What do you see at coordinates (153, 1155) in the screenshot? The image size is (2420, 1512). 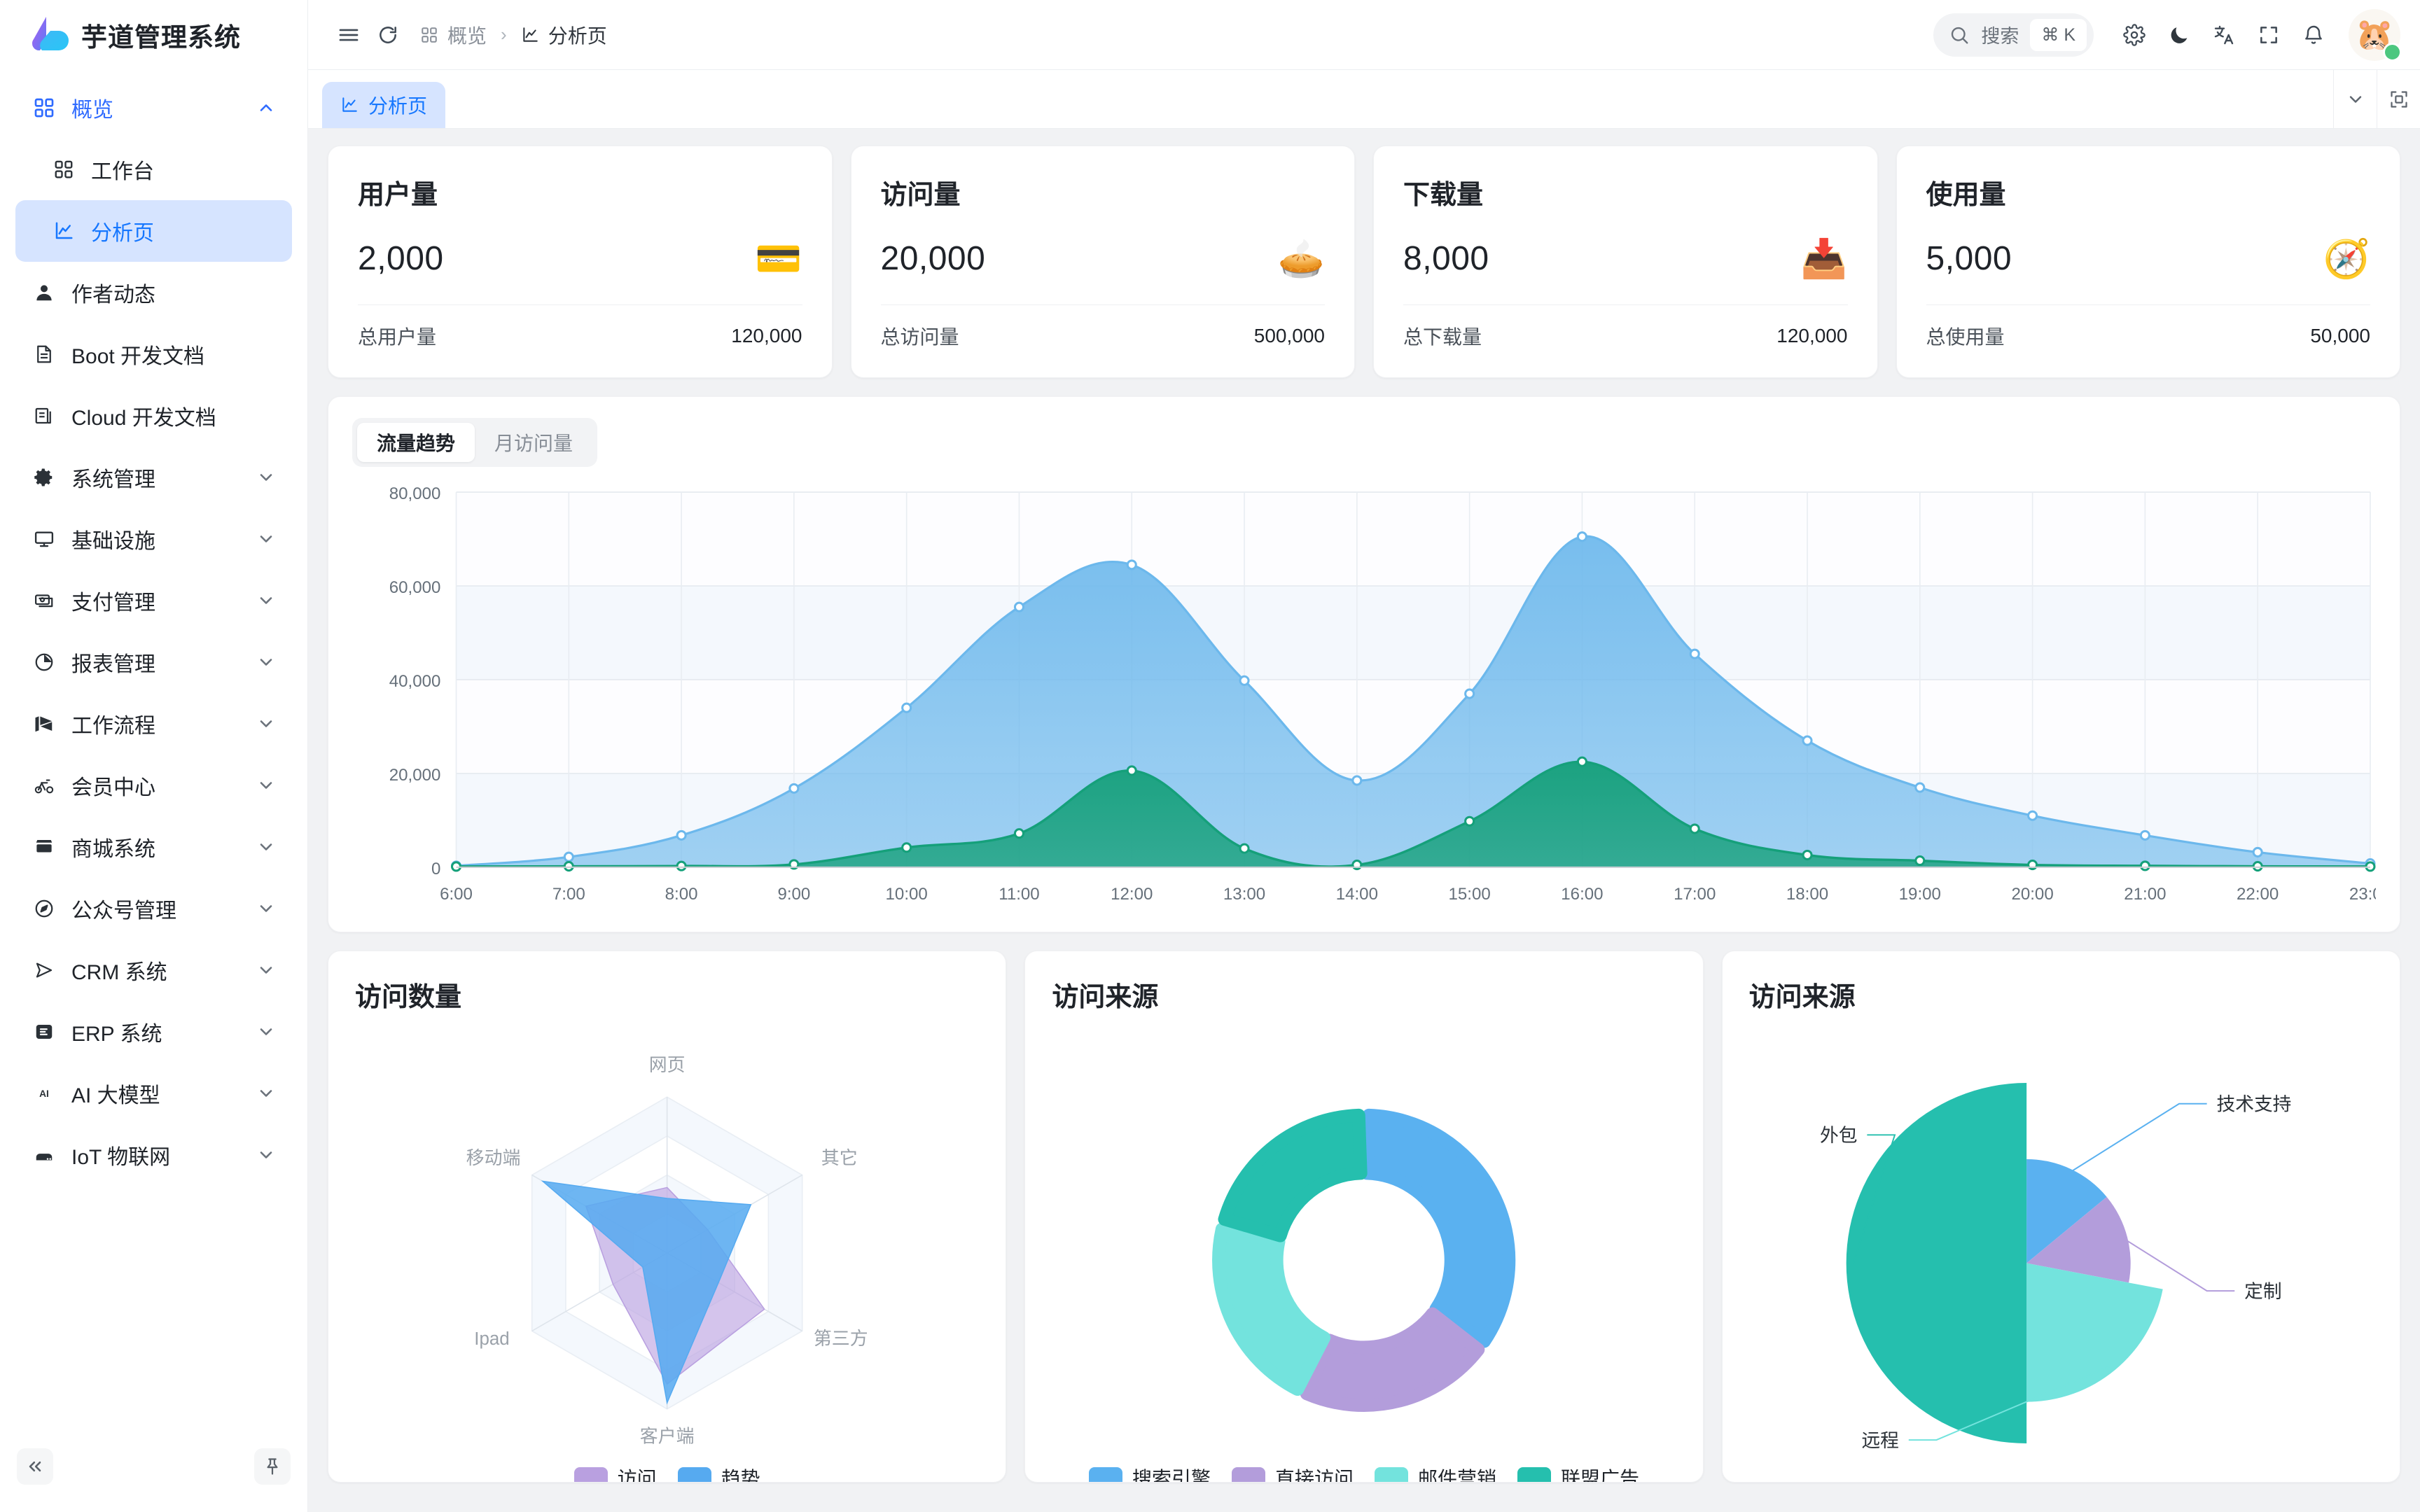 I see `sidebar-item-iot: IoT 物联网` at bounding box center [153, 1155].